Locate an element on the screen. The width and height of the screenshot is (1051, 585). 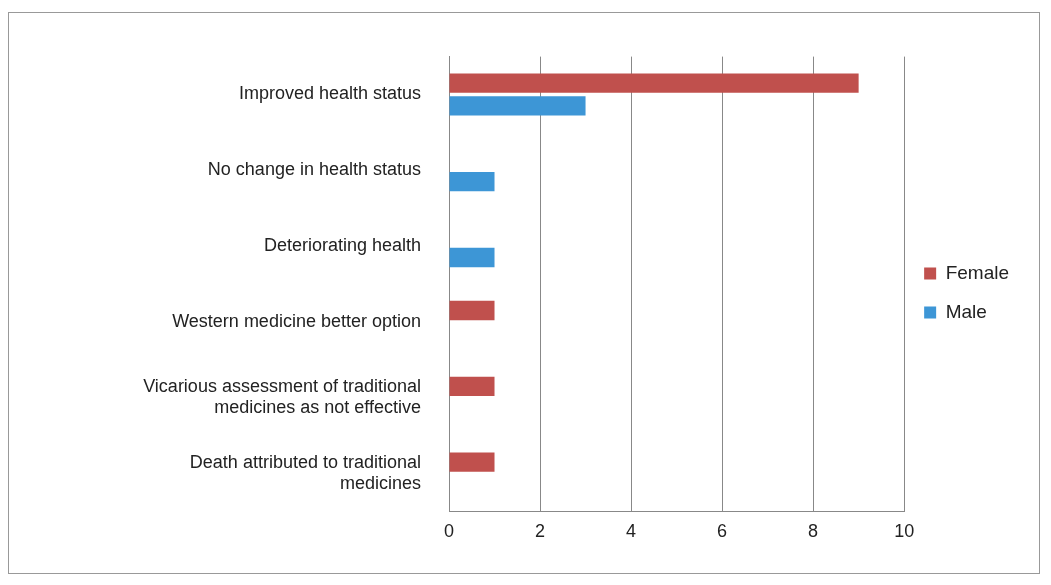
x-tick-label: 4 is located at coordinates (631, 531).